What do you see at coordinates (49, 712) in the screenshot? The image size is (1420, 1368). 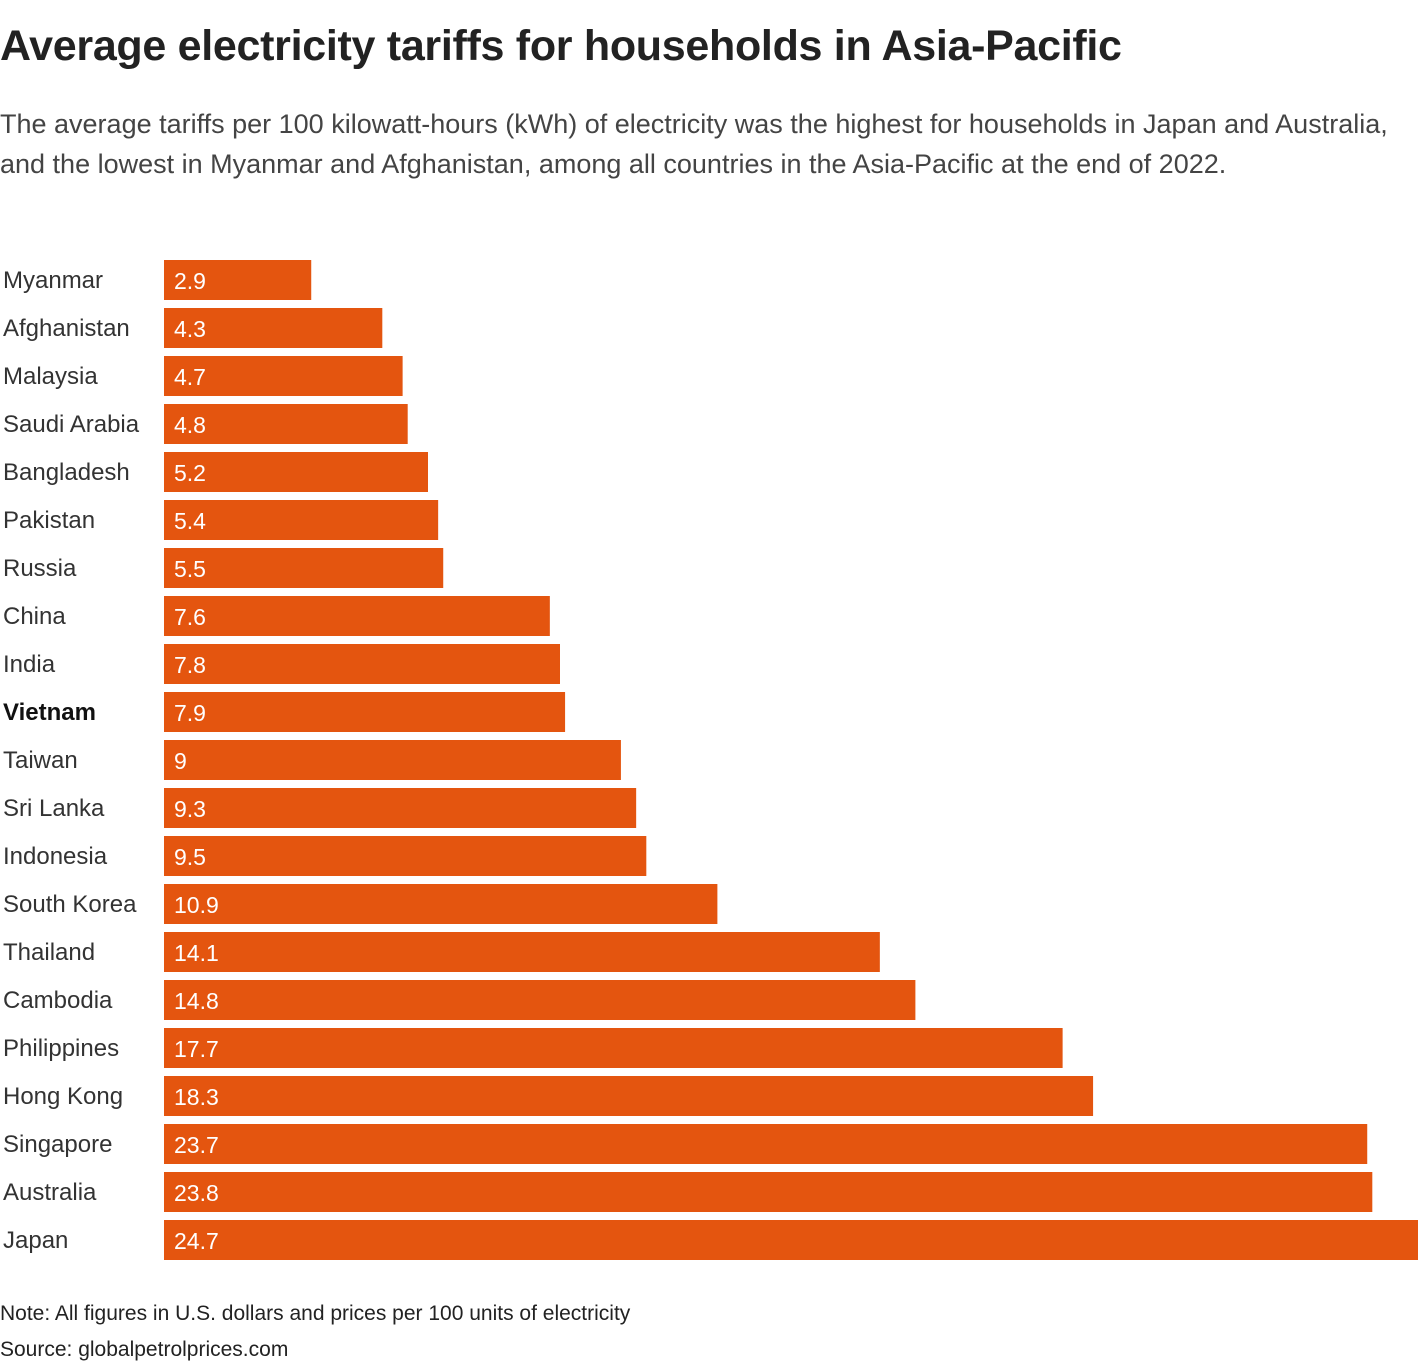 I see `category-label: Vietnam` at bounding box center [49, 712].